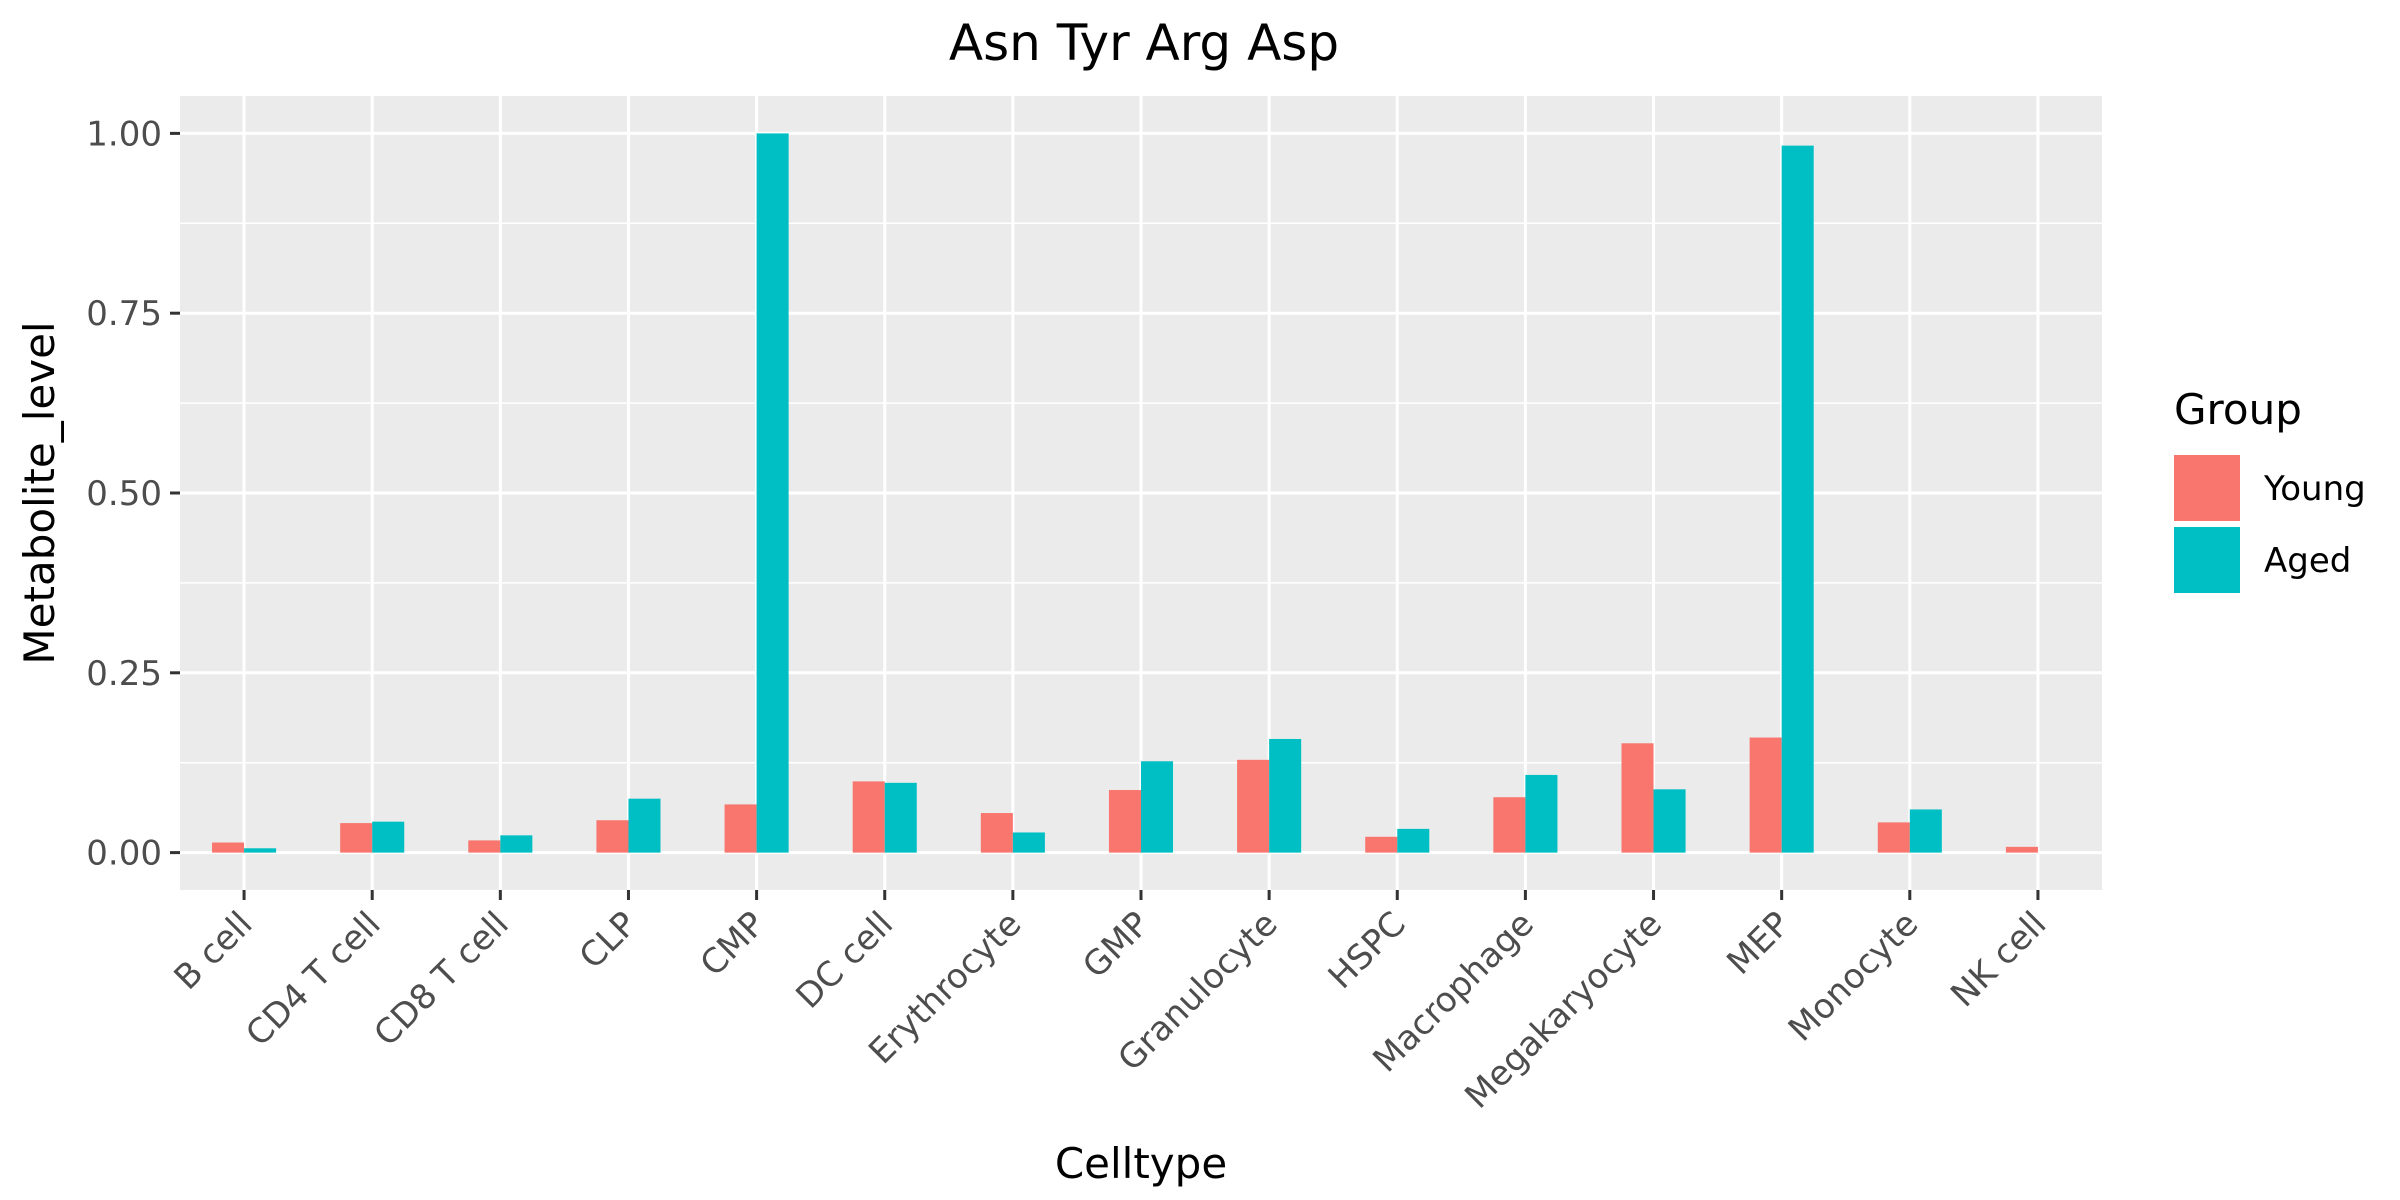 The image size is (2400, 1200). Describe the element at coordinates (356, 838) in the screenshot. I see `bar-young-cd4-t-cell` at that location.